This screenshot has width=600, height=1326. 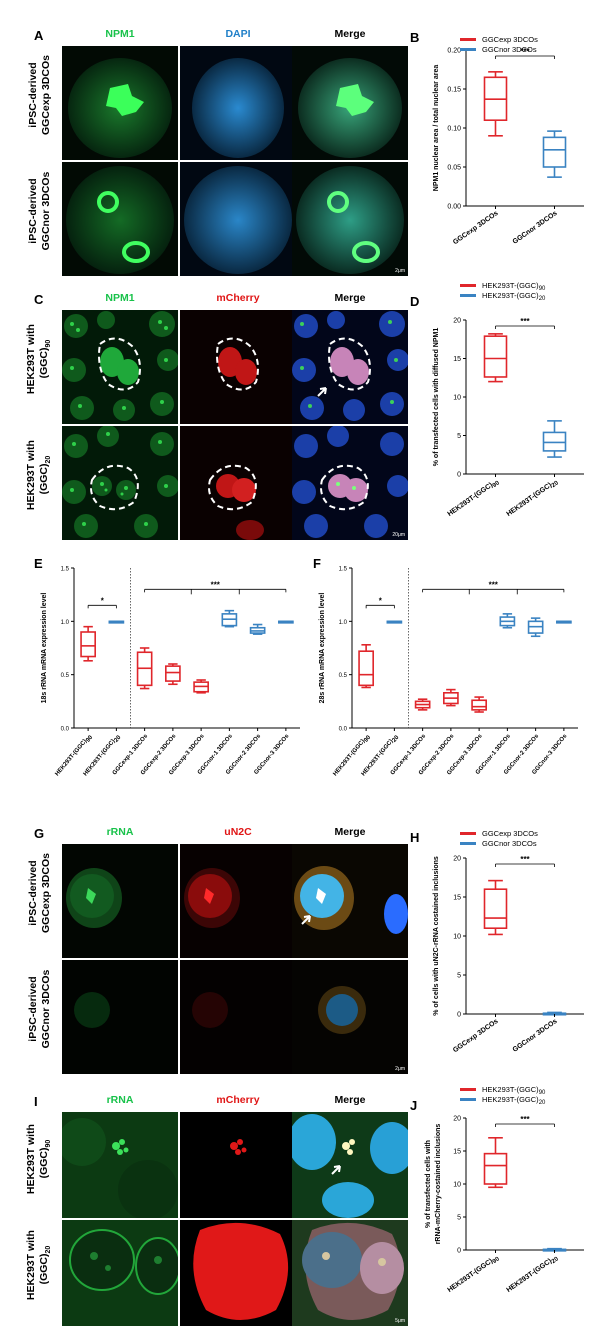 I want to click on legend-label-d: HEK293T-(GGC)90, so click(x=514, y=286).